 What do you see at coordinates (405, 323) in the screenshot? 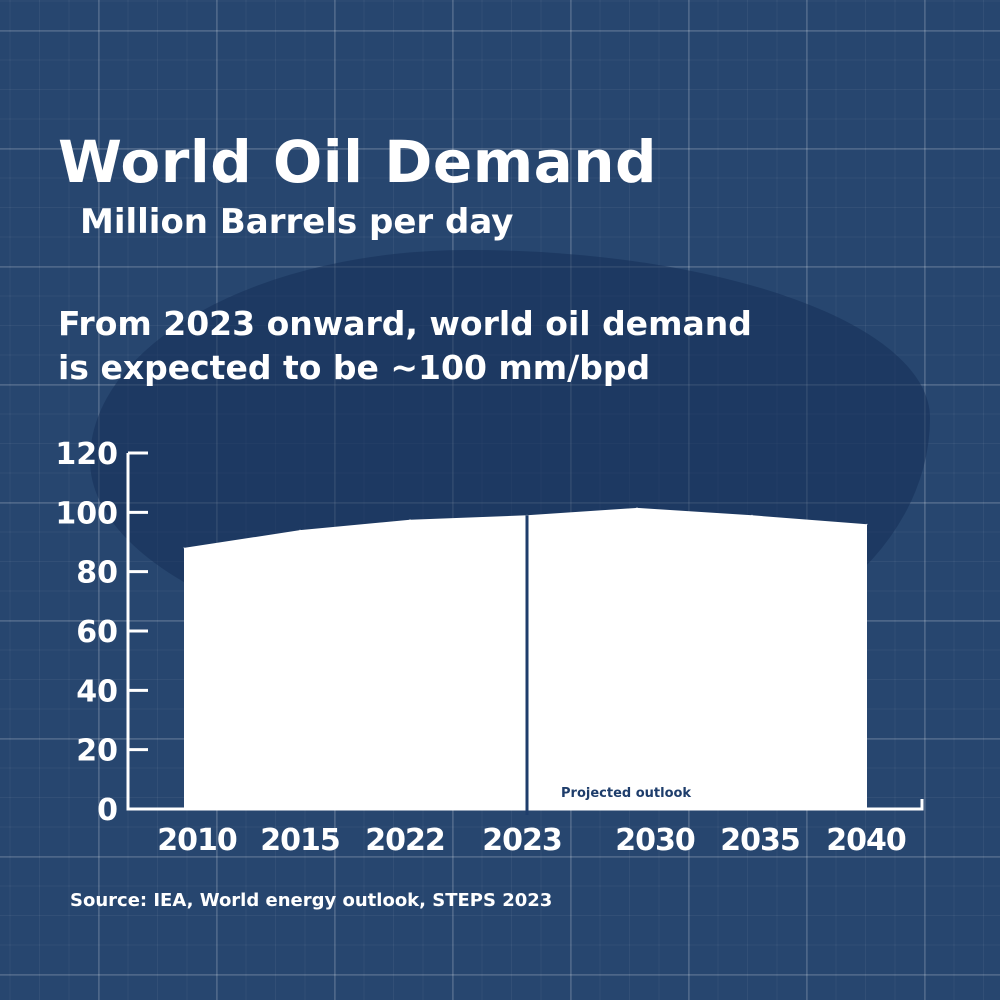
I see `headline-line-1: From 2023 onward, world oil demand` at bounding box center [405, 323].